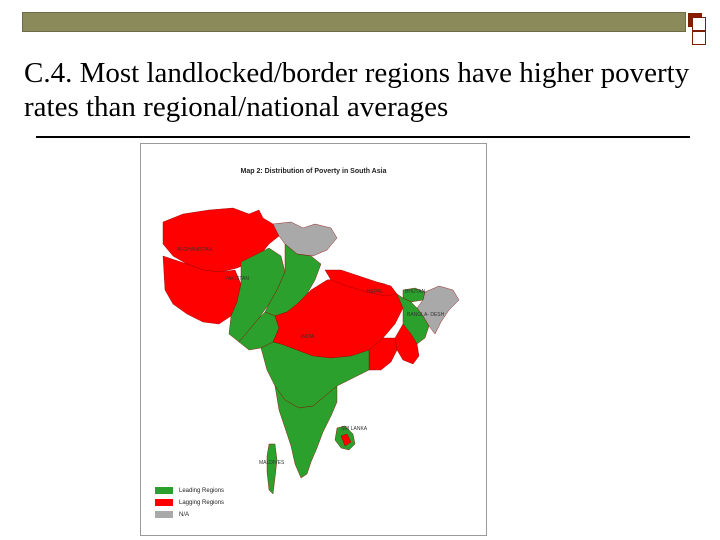  I want to click on map-legend: Leading Regions Lagging Regions N/A, so click(189, 504).